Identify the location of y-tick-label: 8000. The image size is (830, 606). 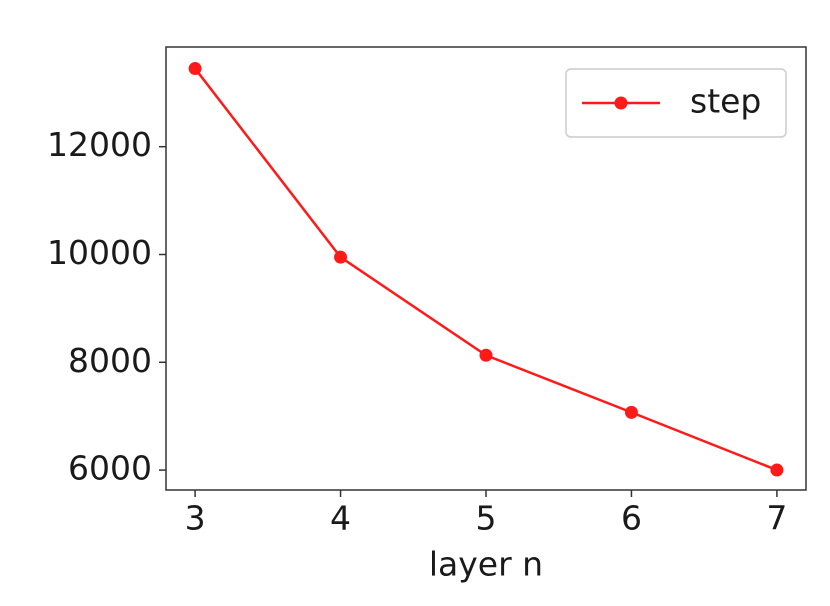
(110, 360).